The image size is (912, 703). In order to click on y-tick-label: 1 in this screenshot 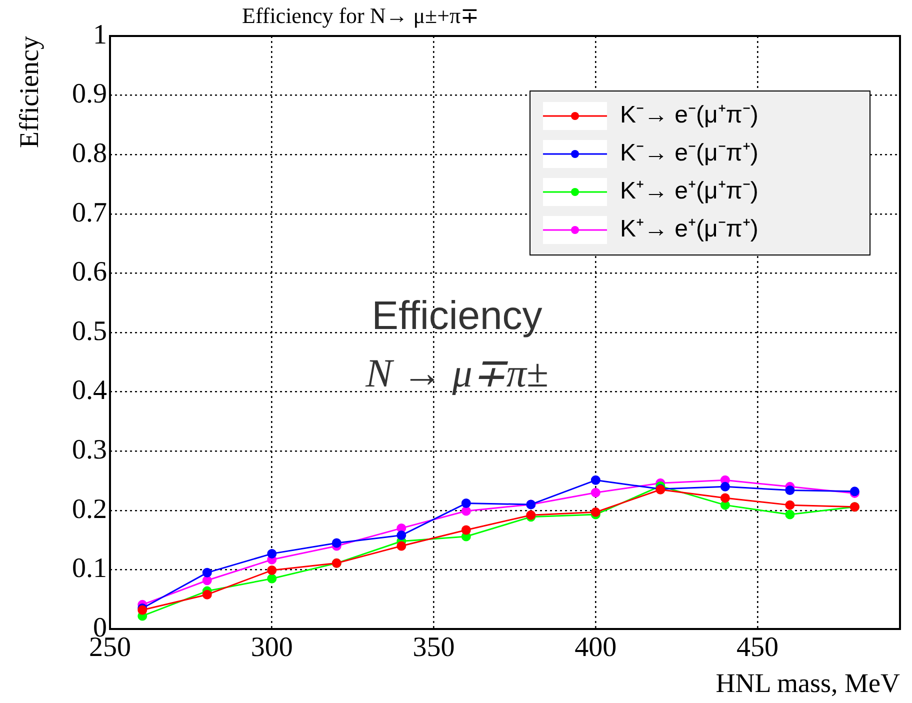, I will do `click(100, 34)`.